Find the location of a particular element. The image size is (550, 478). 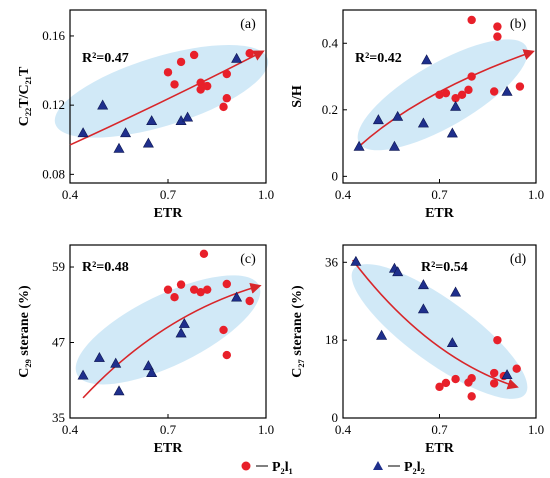

panel-tag: (d) is located at coordinates (518, 259).